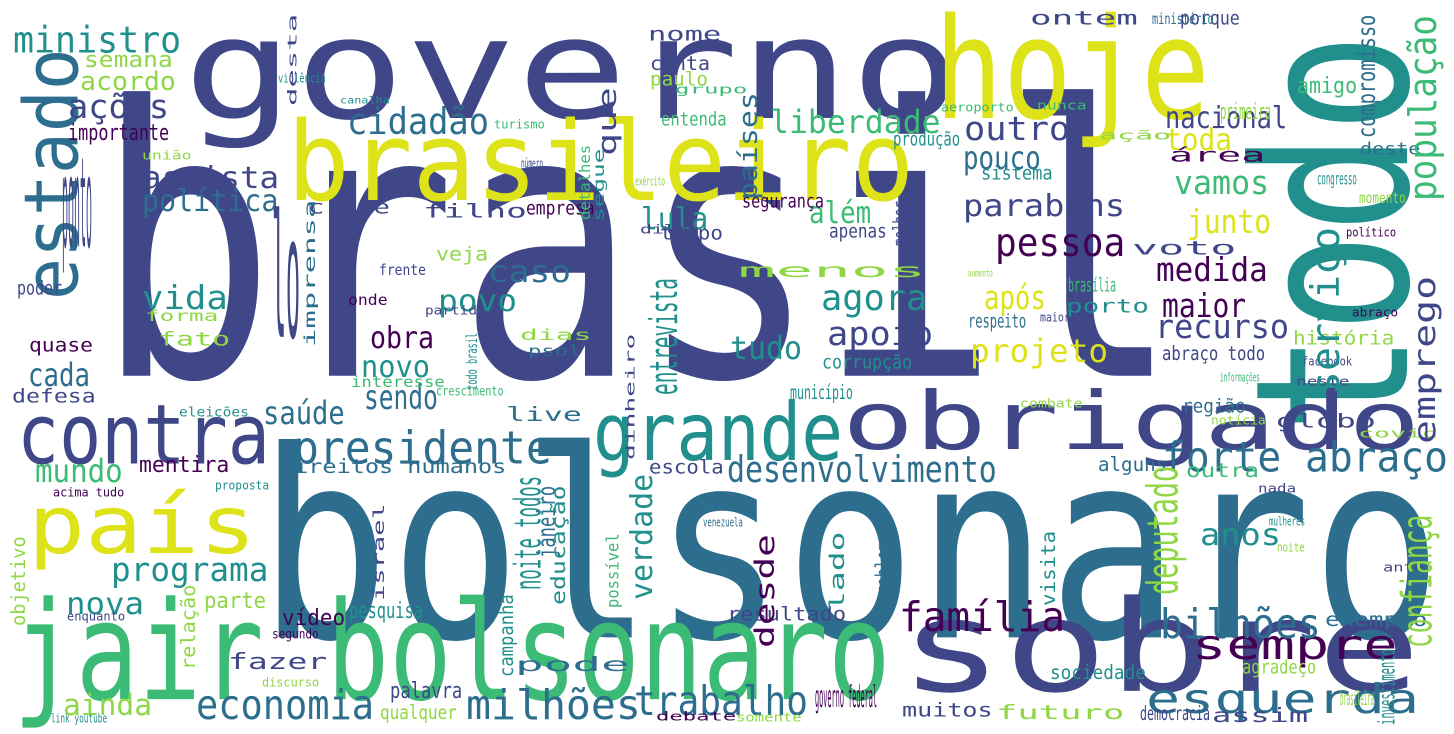 The image size is (1454, 734). Describe the element at coordinates (1044, 205) in the screenshot. I see `word-parabens: parabéns` at that location.